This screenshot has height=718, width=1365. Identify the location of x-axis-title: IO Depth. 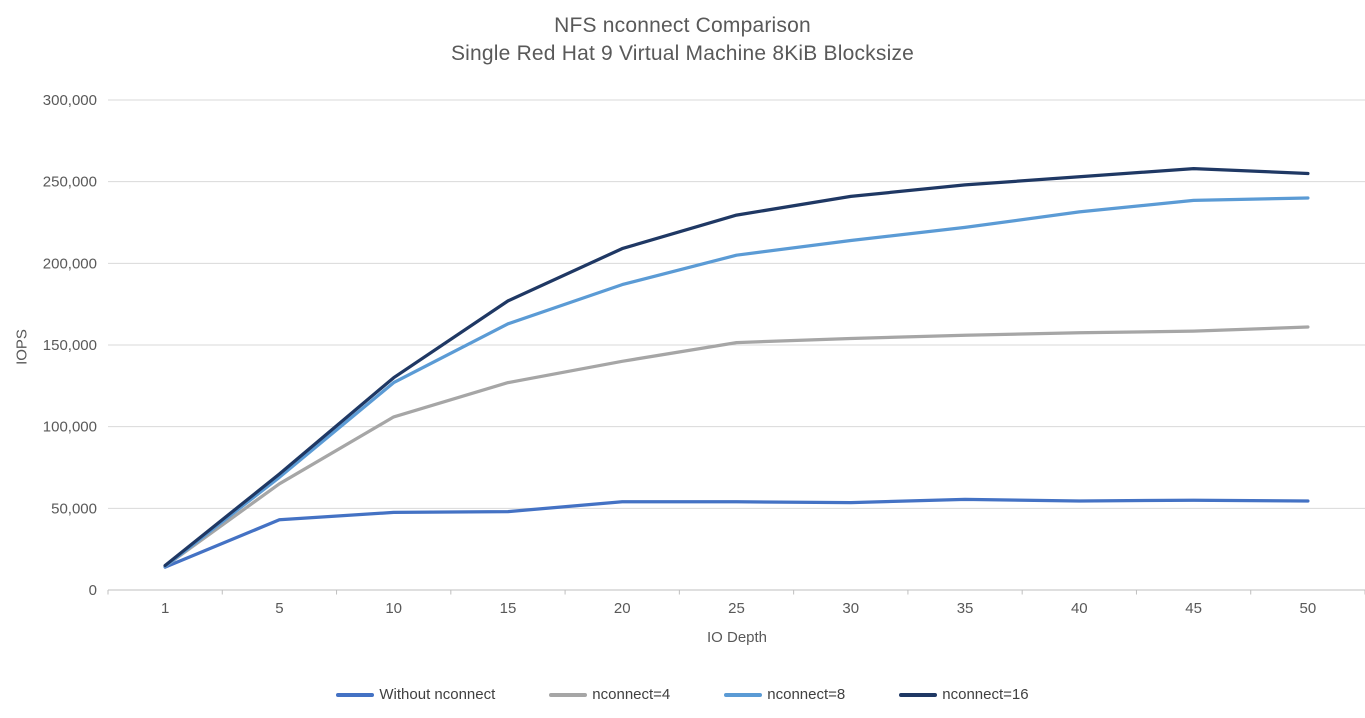
(737, 637).